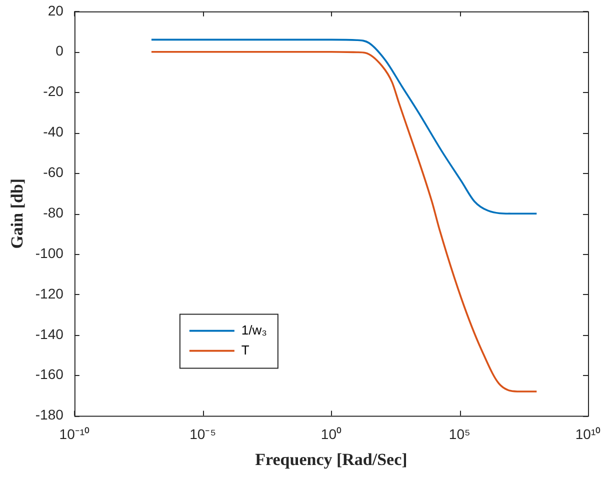 The image size is (606, 479). Describe the element at coordinates (331, 434) in the screenshot. I see `x-tick-label: 10⁰` at that location.